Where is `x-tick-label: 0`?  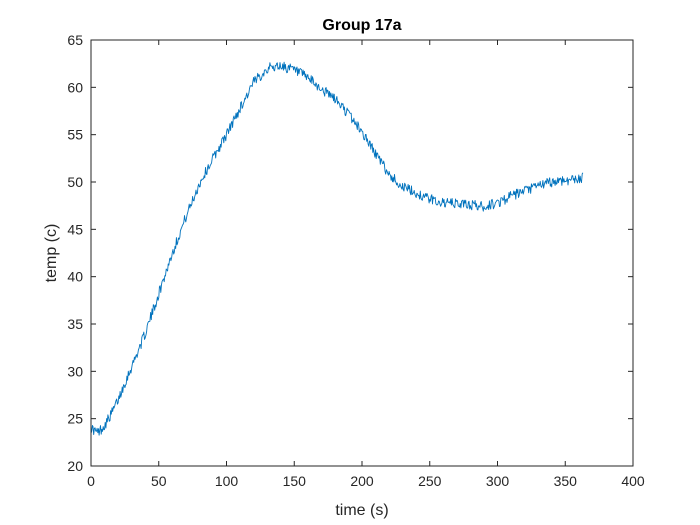 x-tick-label: 0 is located at coordinates (91, 481).